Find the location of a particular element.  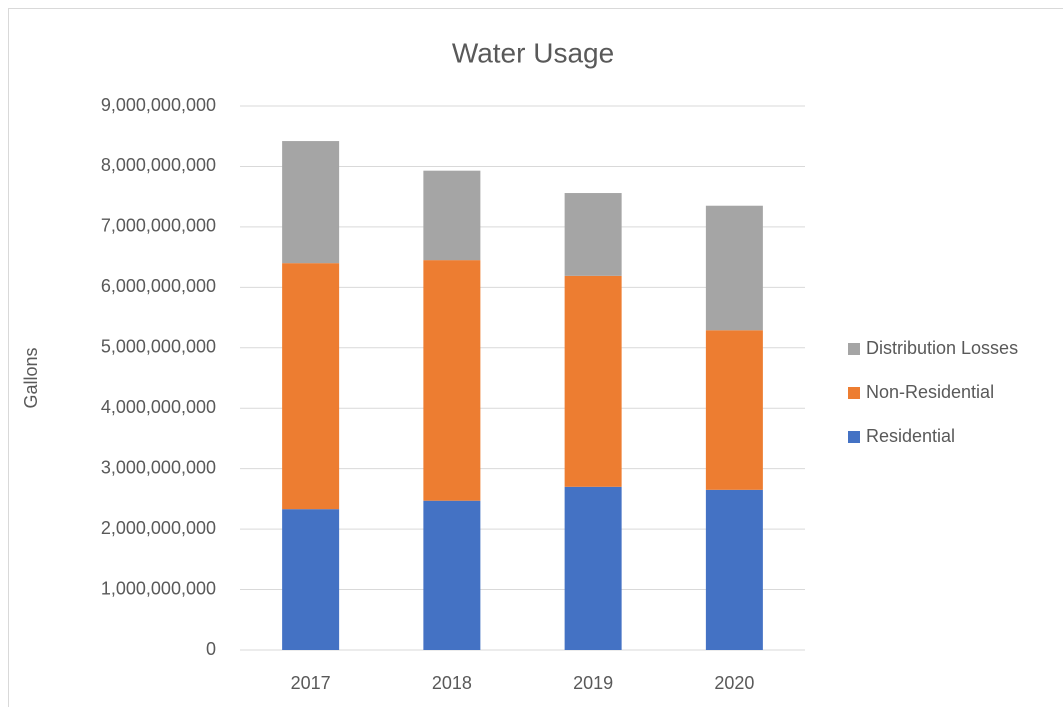

y-tick-label: 9,000,000,000 is located at coordinates (158, 105).